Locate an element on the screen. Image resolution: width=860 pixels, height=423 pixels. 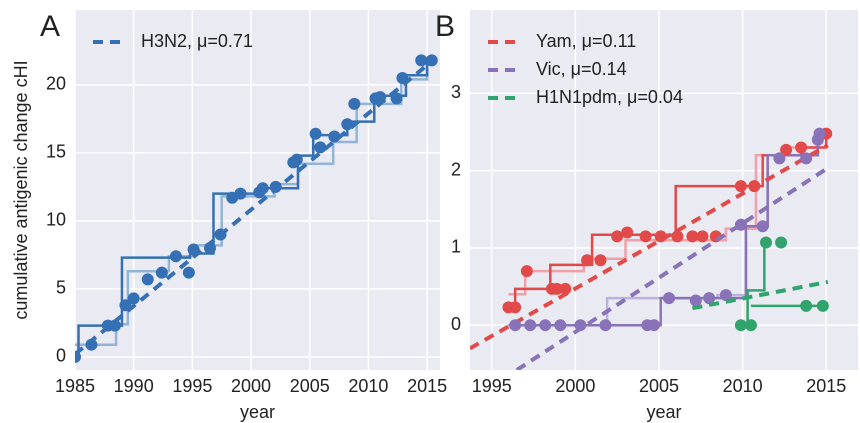
y-tick-label: 2 is located at coordinates (456, 169).